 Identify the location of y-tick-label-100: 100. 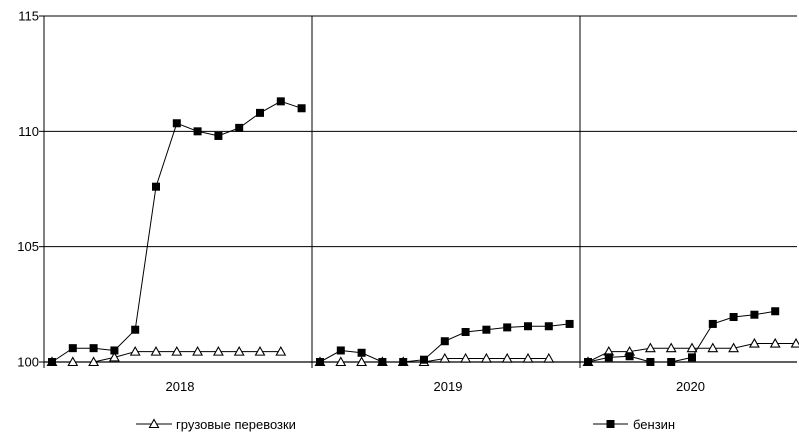
(28, 362).